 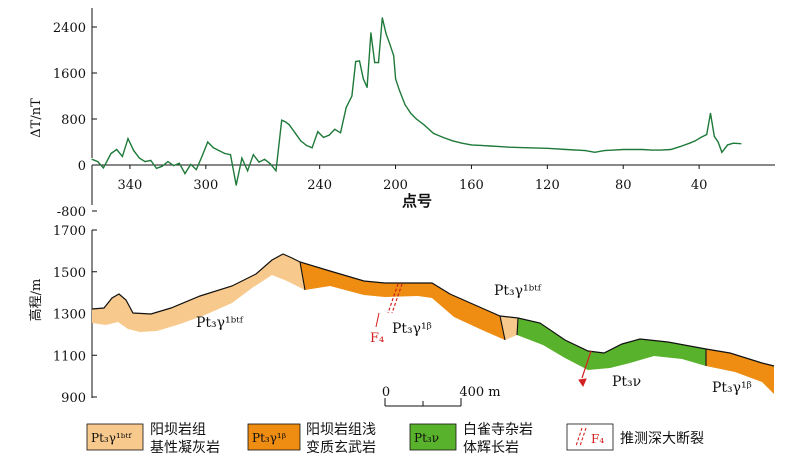 What do you see at coordinates (412, 329) in the screenshot?
I see `unit-label-basalt-center: Pt₃γ¹ᵝ` at bounding box center [412, 329].